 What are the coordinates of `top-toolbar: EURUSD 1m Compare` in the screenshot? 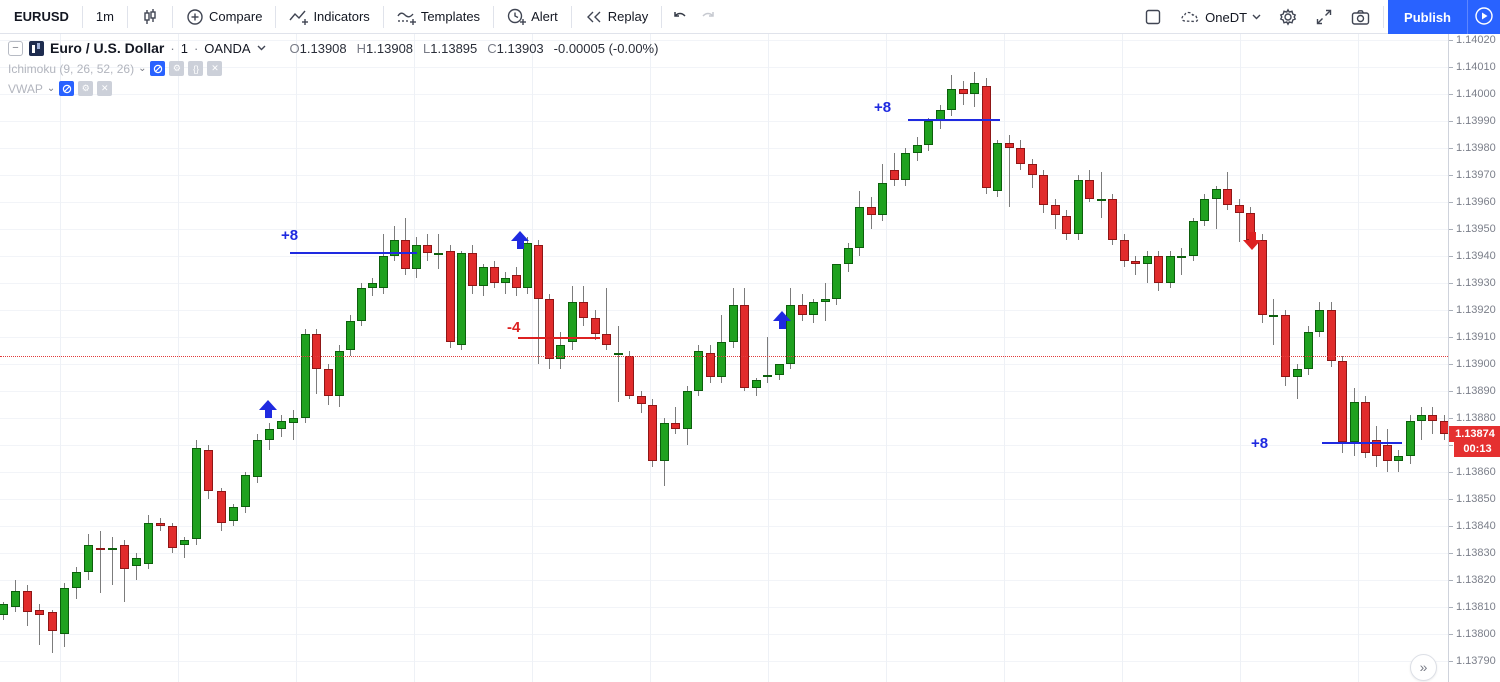 It's located at (750, 17).